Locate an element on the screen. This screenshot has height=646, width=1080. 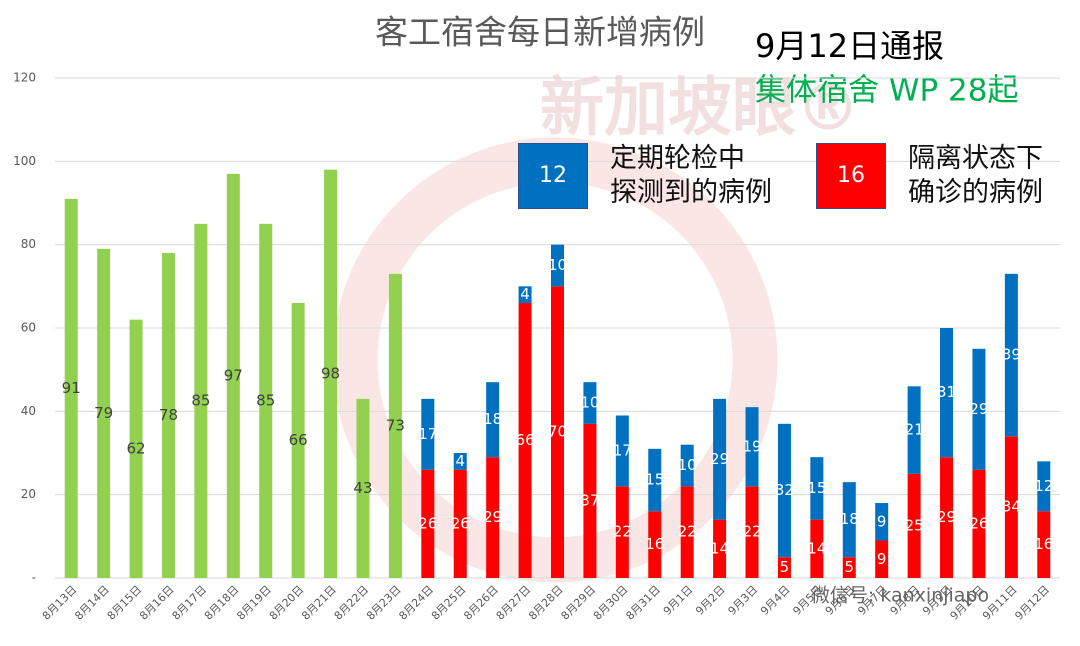
watermark: 微信号: kanxinjiapo is located at coordinates (900, 596).